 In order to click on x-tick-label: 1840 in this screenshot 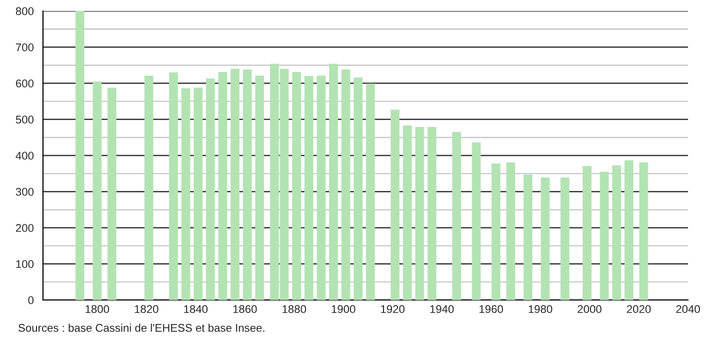, I will do `click(196, 309)`.